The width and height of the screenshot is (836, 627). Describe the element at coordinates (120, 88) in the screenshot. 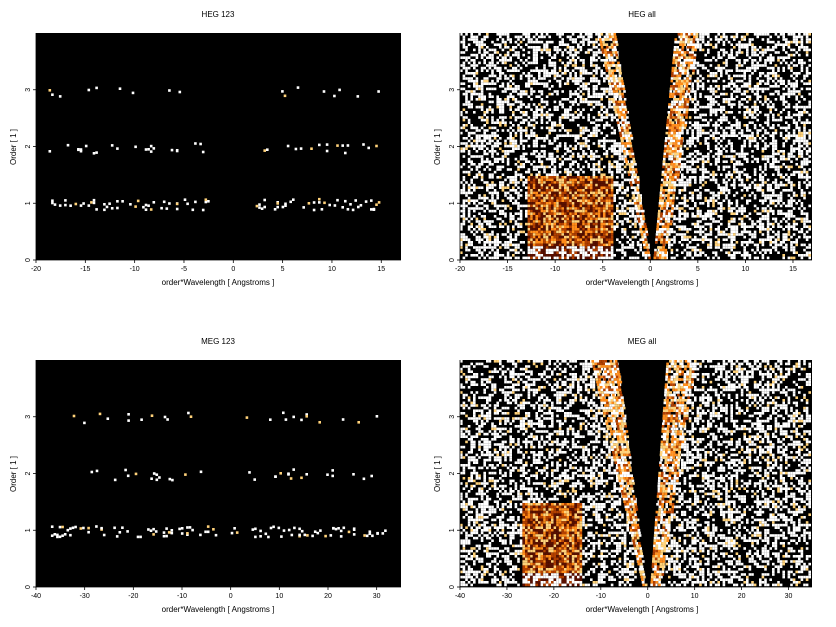

I see `band-pixel` at that location.